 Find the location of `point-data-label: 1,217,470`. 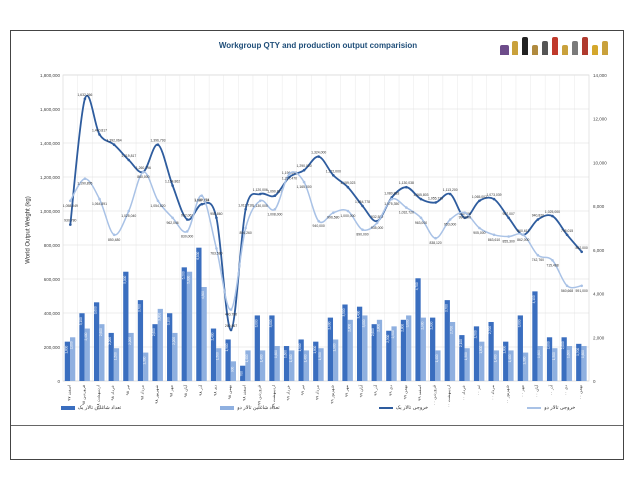

point-data-label: 1,217,470 is located at coordinates (289, 179).